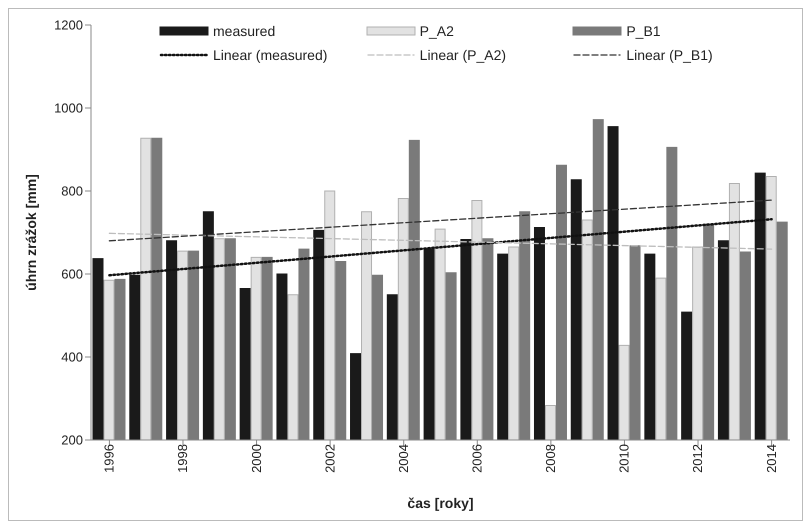 This screenshot has height=529, width=811. Describe the element at coordinates (440, 503) in the screenshot. I see `x-axis-title: čas [roky]` at that location.